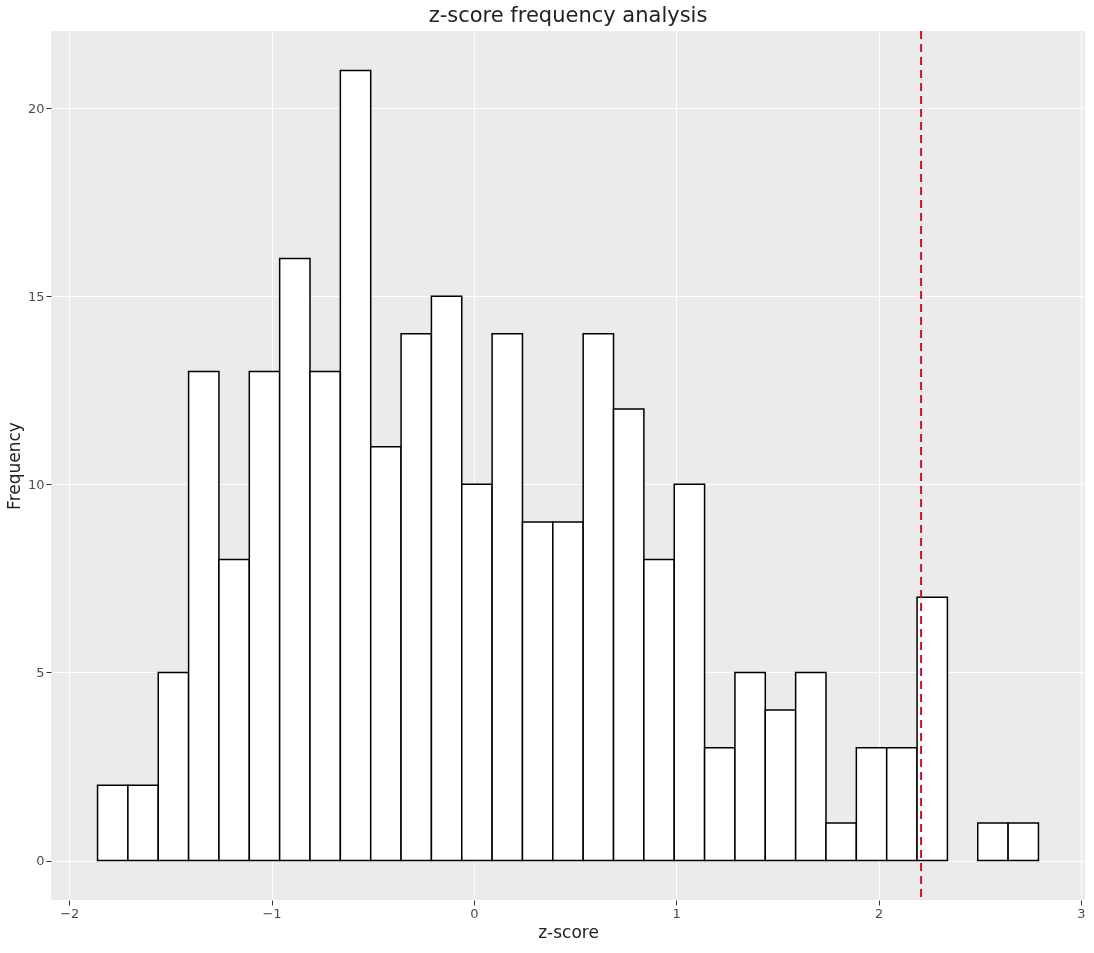 This screenshot has width=1094, height=953. I want to click on y-tick-label: 20, so click(36, 108).